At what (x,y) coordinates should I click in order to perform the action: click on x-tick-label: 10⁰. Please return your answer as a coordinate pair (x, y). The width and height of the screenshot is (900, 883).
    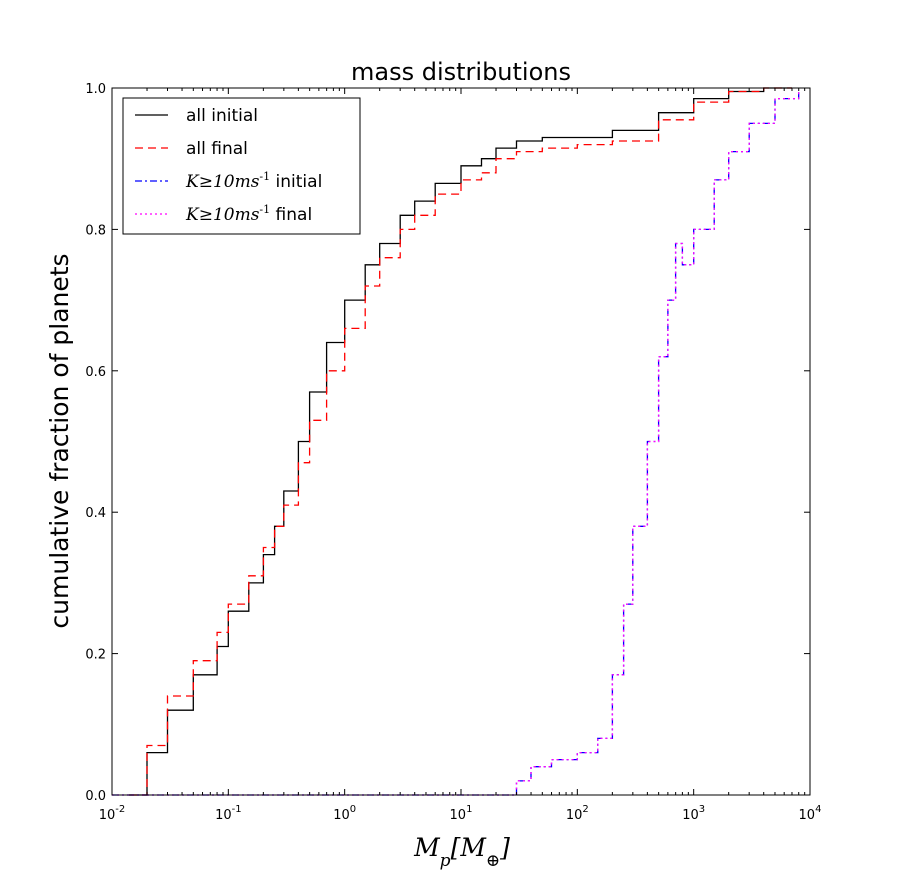
    Looking at the image, I should click on (344, 813).